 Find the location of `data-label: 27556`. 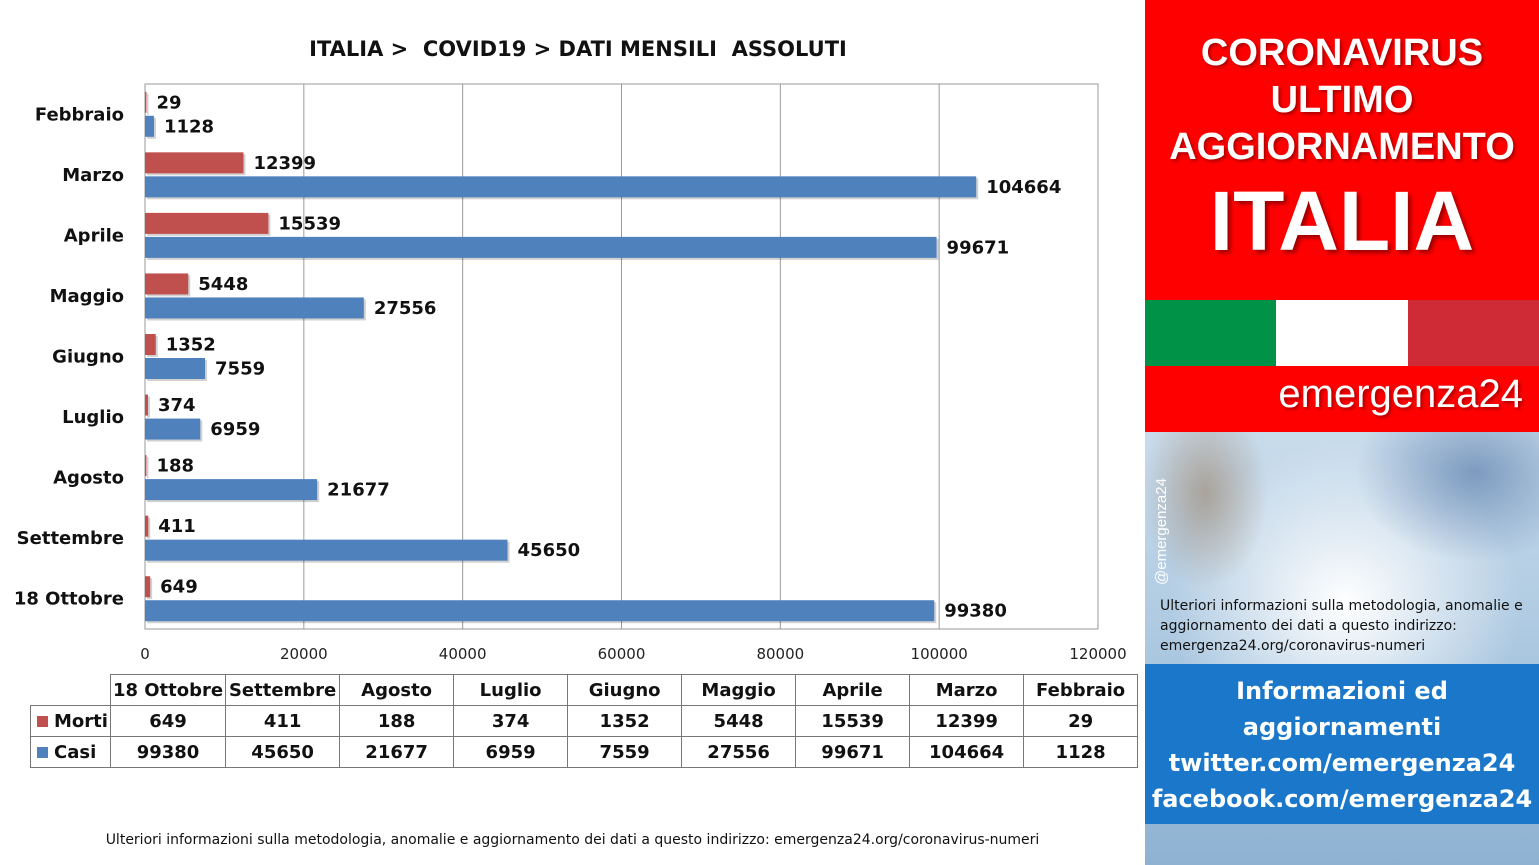

data-label: 27556 is located at coordinates (405, 308).